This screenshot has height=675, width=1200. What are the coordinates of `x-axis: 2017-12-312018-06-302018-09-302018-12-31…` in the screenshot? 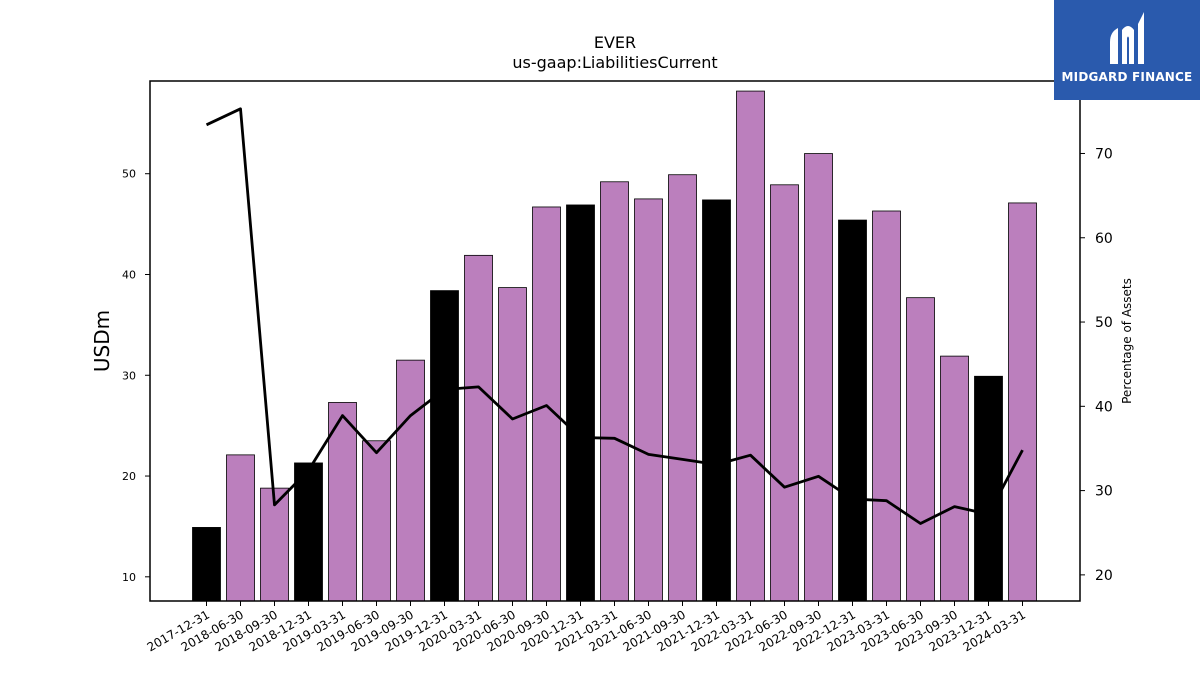 It's located at (586, 627).